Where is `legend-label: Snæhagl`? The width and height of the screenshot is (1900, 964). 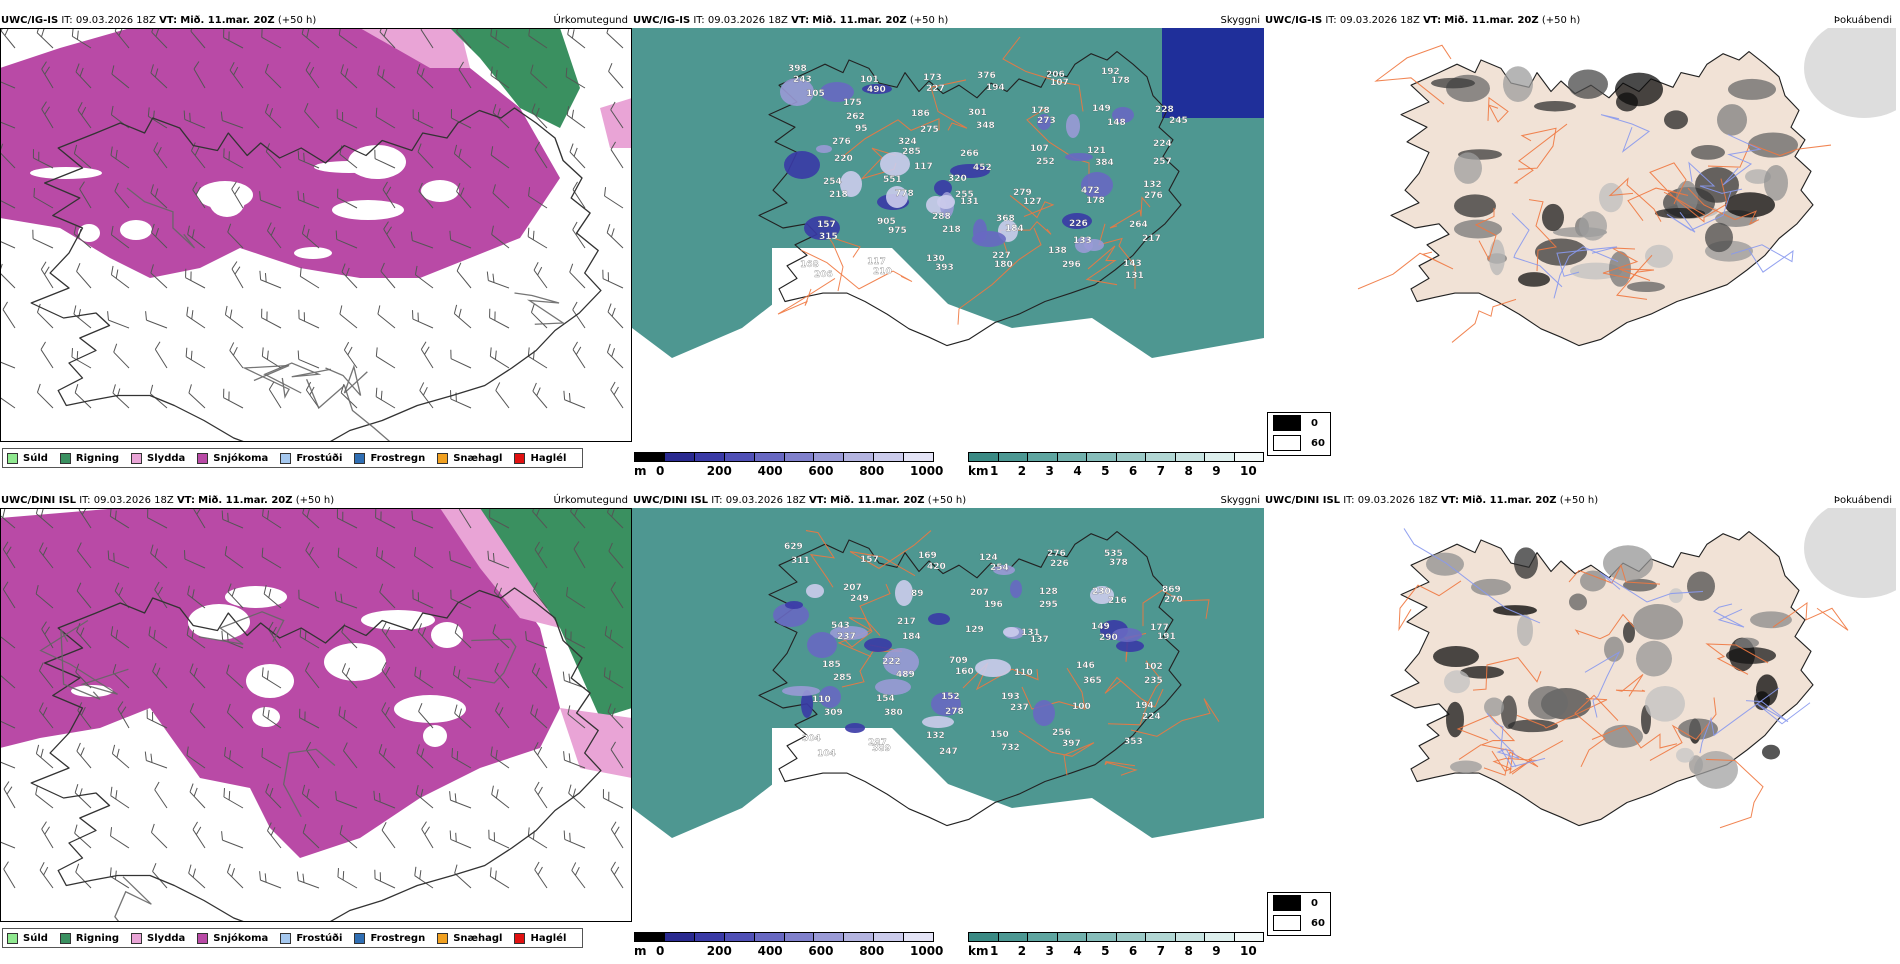
legend-label: Snæhagl is located at coordinates (478, 938).